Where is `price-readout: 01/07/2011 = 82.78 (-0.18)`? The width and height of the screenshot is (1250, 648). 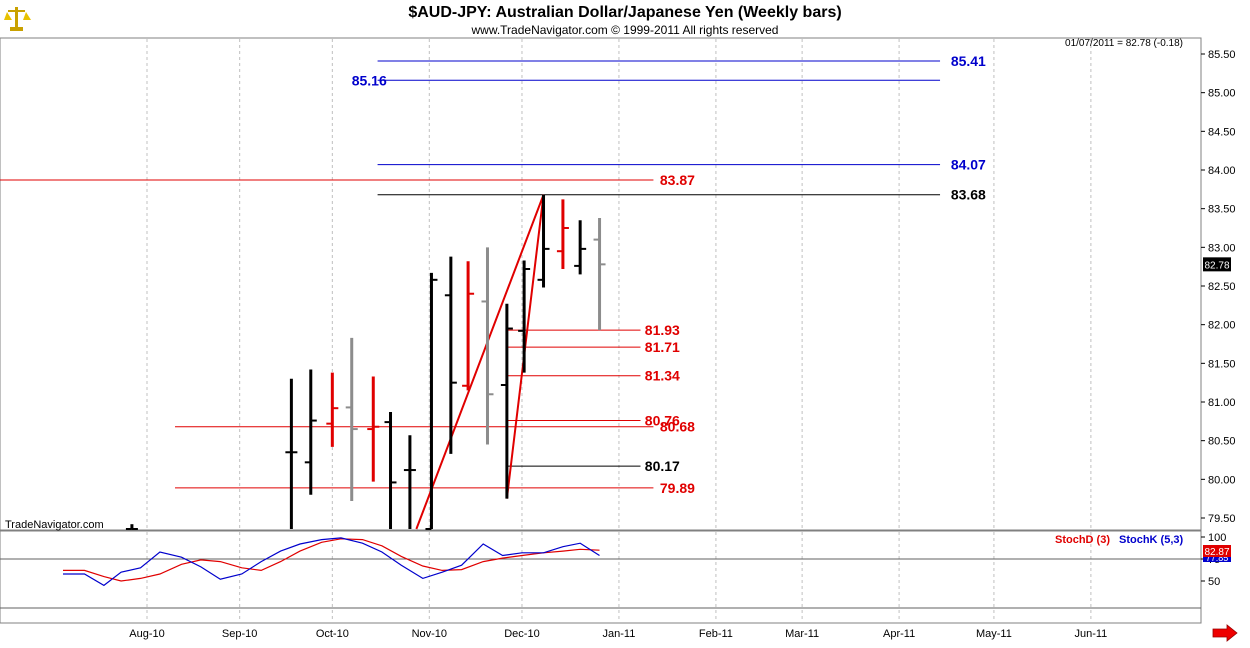
price-readout: 01/07/2011 = 82.78 (-0.18) is located at coordinates (1124, 43).